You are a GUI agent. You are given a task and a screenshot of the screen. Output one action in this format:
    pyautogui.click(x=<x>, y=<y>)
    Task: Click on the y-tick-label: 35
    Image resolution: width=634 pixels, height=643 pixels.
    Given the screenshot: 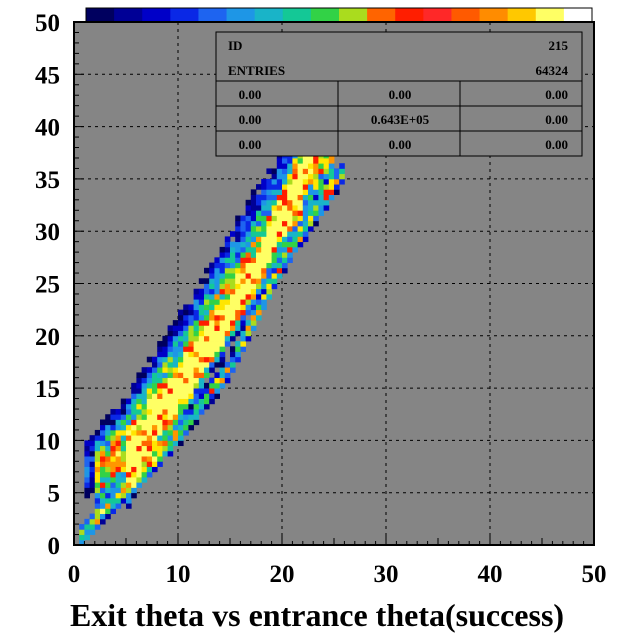 What is the action you would take?
    pyautogui.click(x=47, y=180)
    